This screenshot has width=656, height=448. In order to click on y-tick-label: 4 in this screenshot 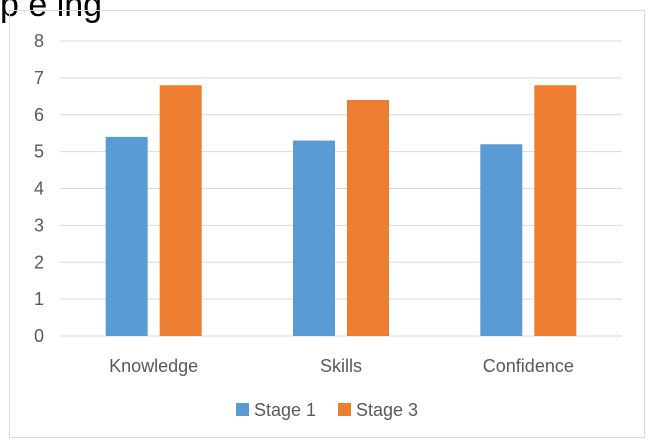, I will do `click(39, 189)`.